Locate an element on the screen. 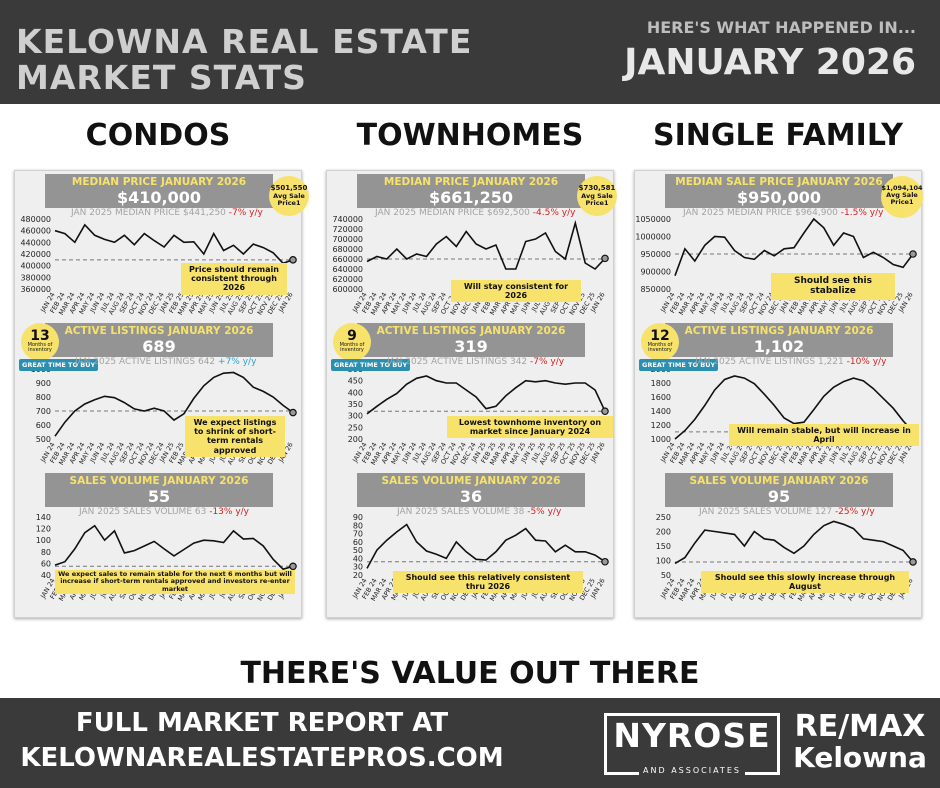 The image size is (940, 788). single-family-active-ytick: 1400 is located at coordinates (661, 411).